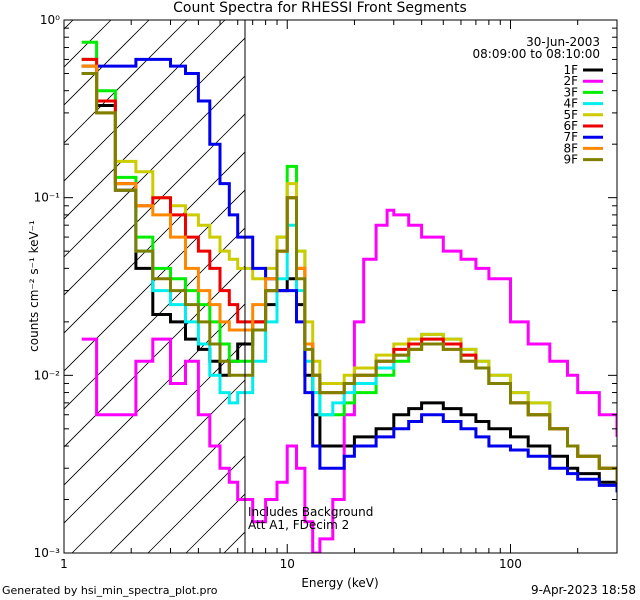  I want to click on chart-title: Count Spectra for RHESSI Front Segments, so click(320, 8).